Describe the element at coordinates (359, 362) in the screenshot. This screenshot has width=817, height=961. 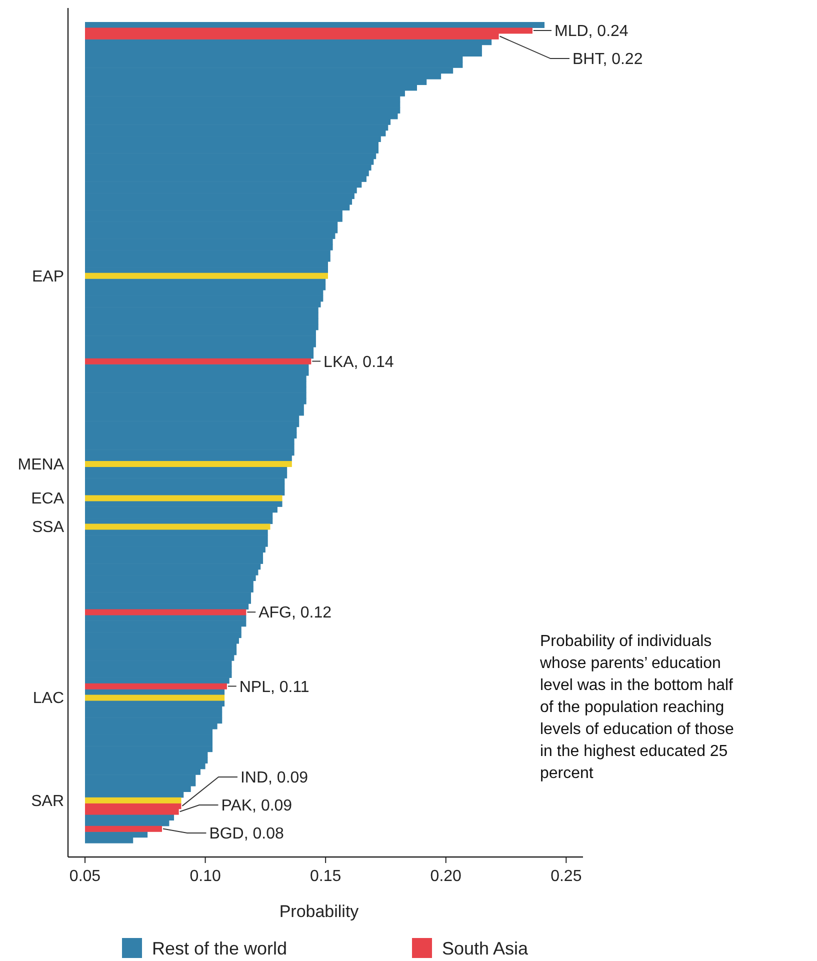
I see `data-label: LKA, 0.14` at that location.